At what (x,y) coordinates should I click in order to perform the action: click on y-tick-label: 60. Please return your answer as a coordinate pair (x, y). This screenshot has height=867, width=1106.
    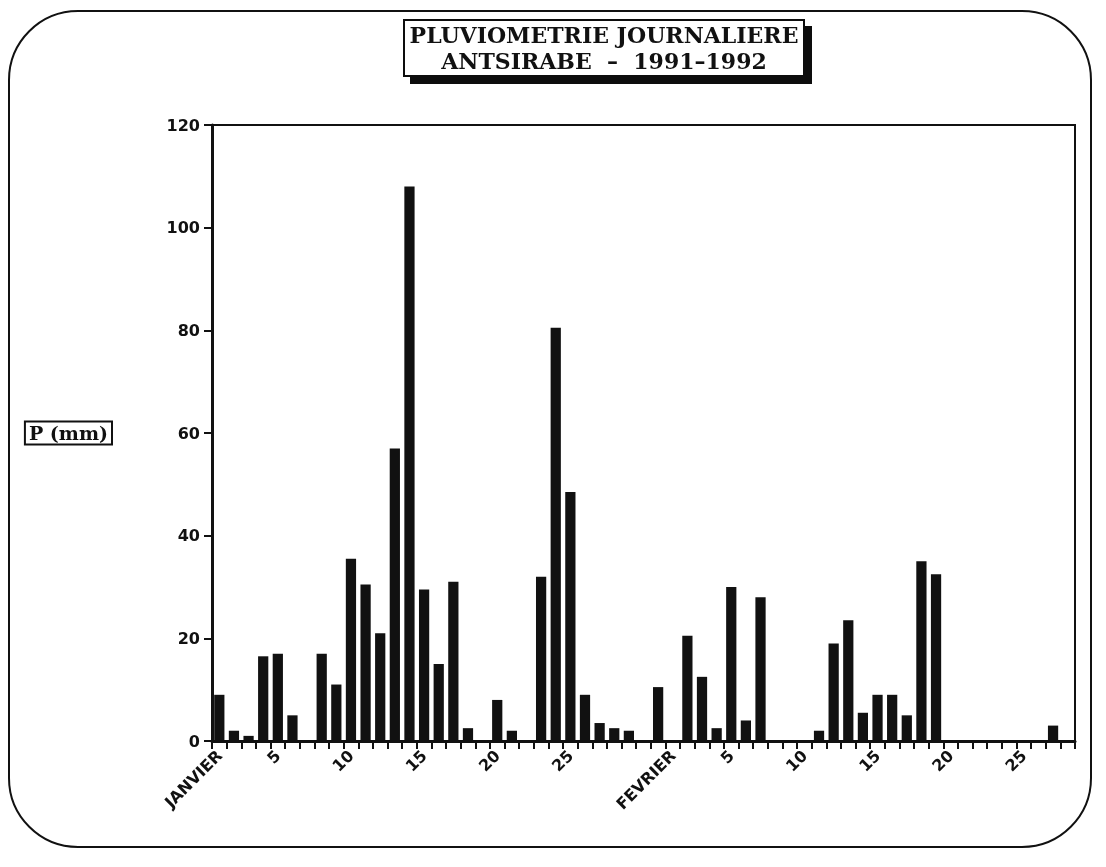
    Looking at the image, I should click on (188, 433).